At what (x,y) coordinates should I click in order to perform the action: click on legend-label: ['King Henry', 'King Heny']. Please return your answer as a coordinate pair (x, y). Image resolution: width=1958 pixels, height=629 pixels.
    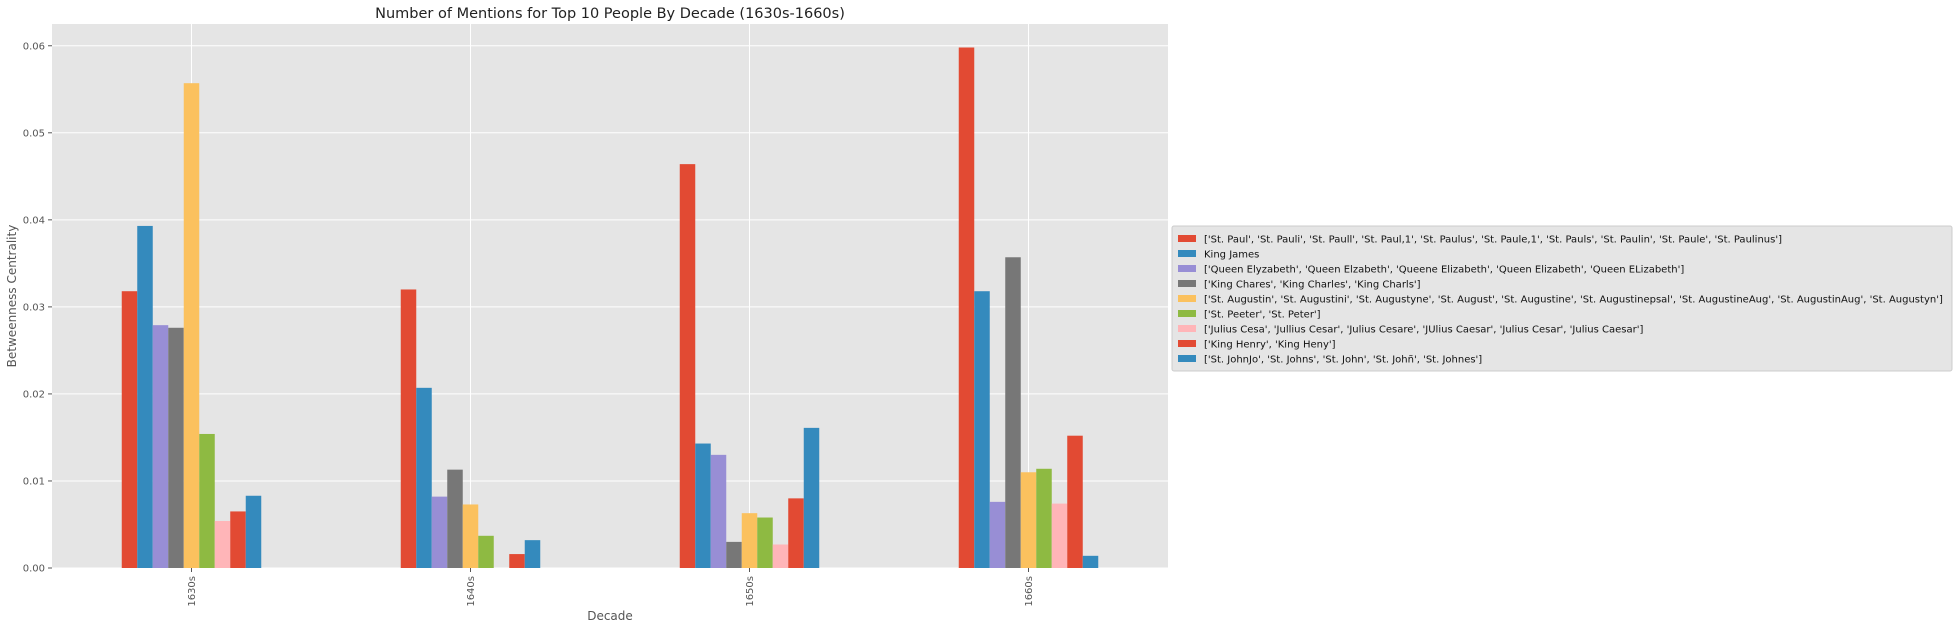
    Looking at the image, I should click on (1270, 345).